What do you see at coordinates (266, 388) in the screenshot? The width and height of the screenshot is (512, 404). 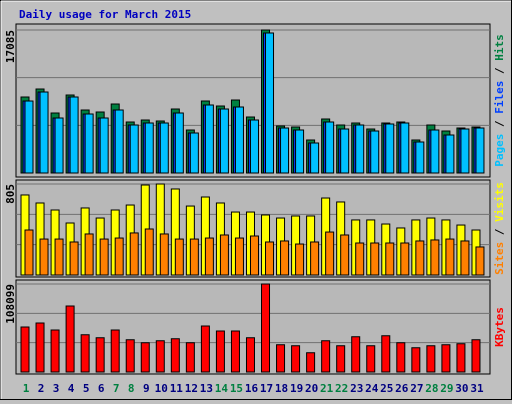 I see `x-tick-label: 17` at bounding box center [266, 388].